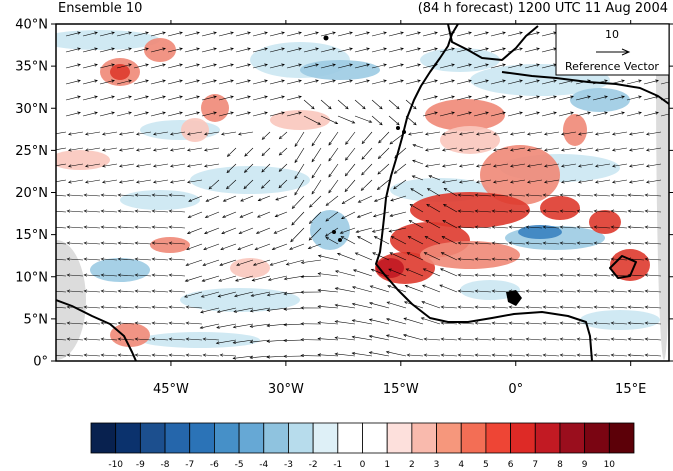 The image size is (673, 471). What do you see at coordinates (412, 465) in the screenshot?
I see `colorbar-label: 2` at bounding box center [412, 465].